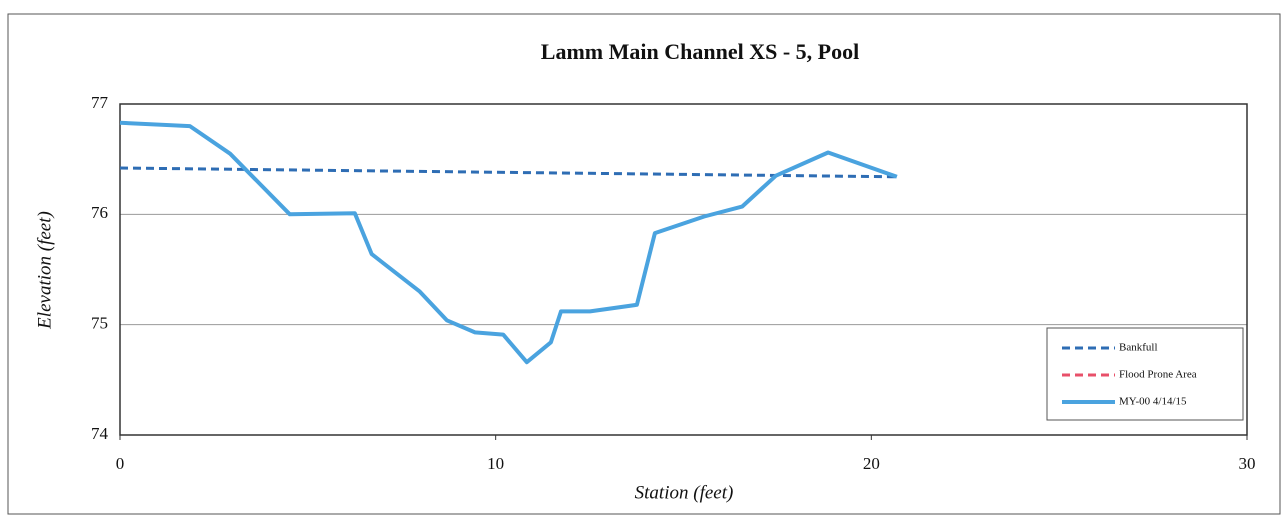 The width and height of the screenshot is (1288, 529). What do you see at coordinates (99, 212) in the screenshot?
I see `y-tick-label: 76` at bounding box center [99, 212].